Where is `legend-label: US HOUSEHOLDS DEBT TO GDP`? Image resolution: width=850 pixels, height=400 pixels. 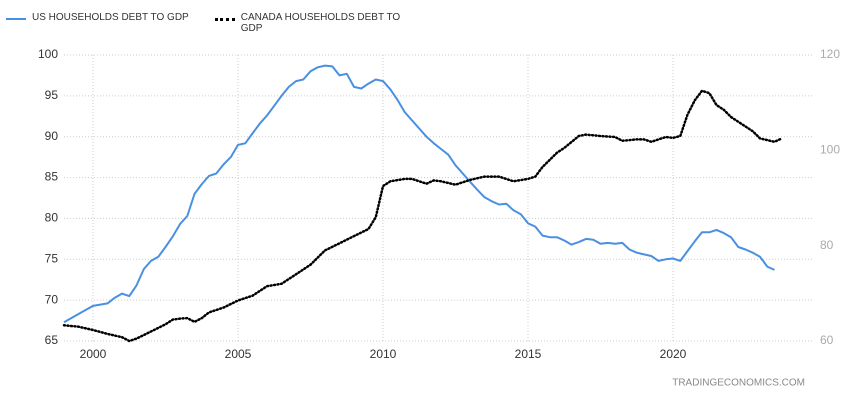
legend-label: US HOUSEHOLDS DEBT TO GDP is located at coordinates (110, 17).